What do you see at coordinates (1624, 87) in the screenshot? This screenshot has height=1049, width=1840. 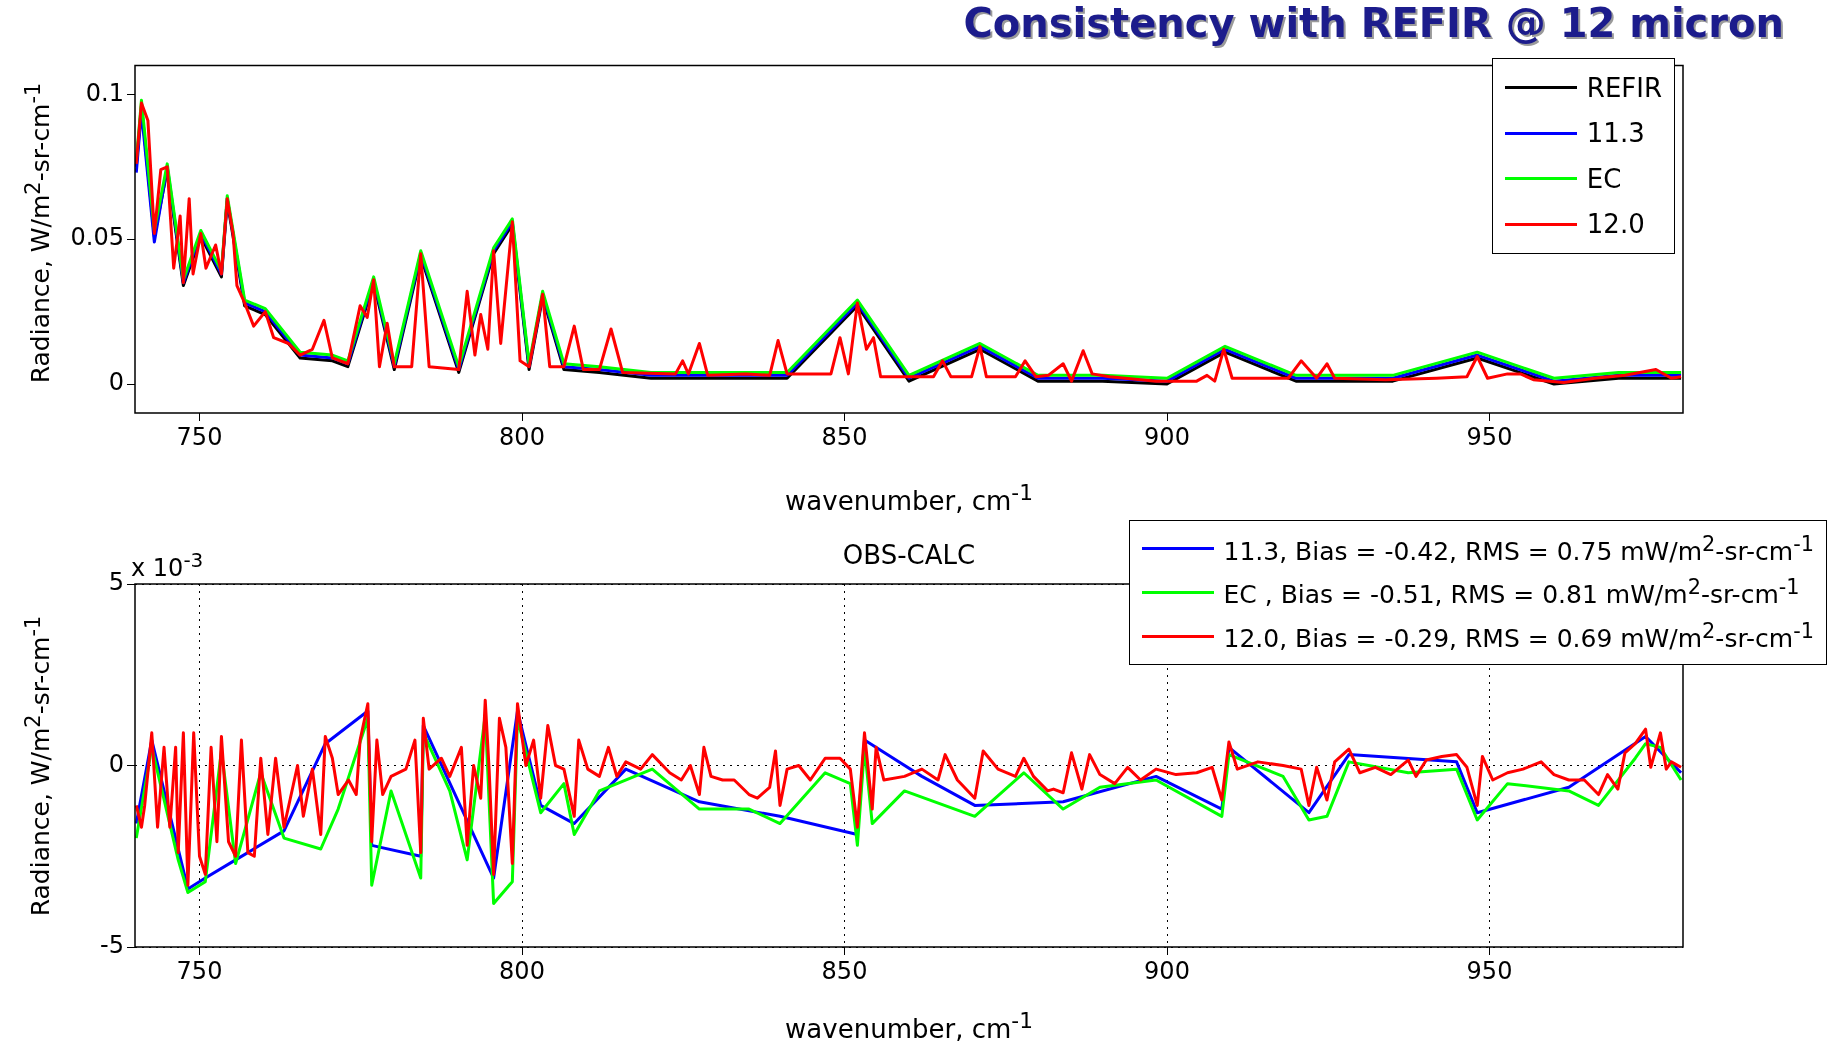 I see `legend-label: REFIR` at bounding box center [1624, 87].